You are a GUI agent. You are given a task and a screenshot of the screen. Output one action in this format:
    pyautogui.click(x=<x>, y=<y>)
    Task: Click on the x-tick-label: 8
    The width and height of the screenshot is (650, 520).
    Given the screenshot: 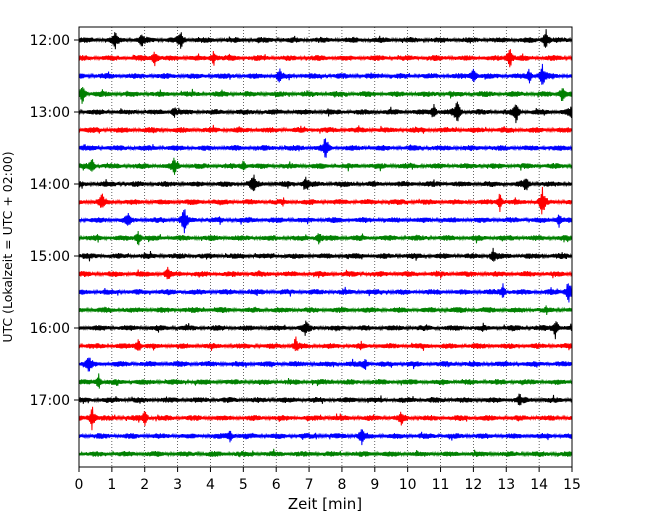 What is the action you would take?
    pyautogui.click(x=341, y=485)
    